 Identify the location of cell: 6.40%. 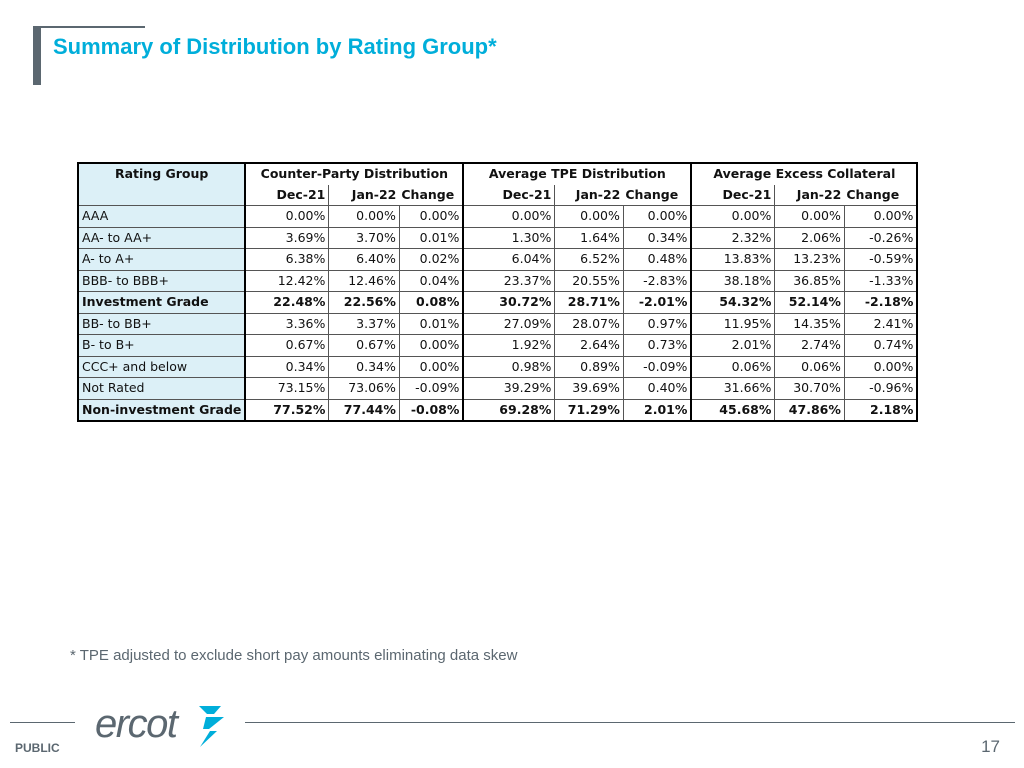
(364, 259).